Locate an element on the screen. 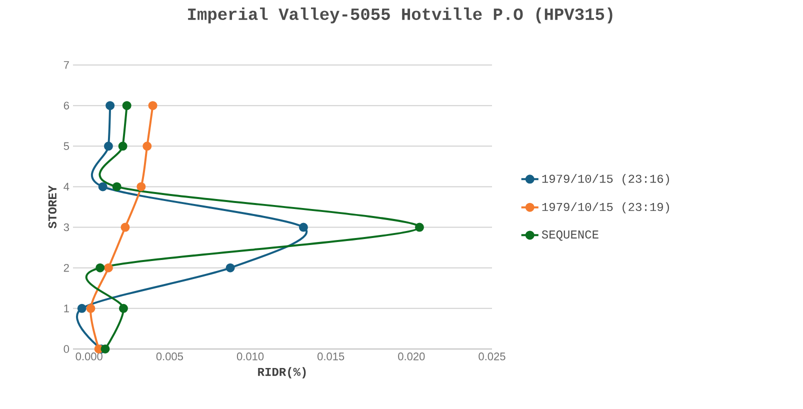 The image size is (803, 409). y-axis-title: STOREY is located at coordinates (52, 206).